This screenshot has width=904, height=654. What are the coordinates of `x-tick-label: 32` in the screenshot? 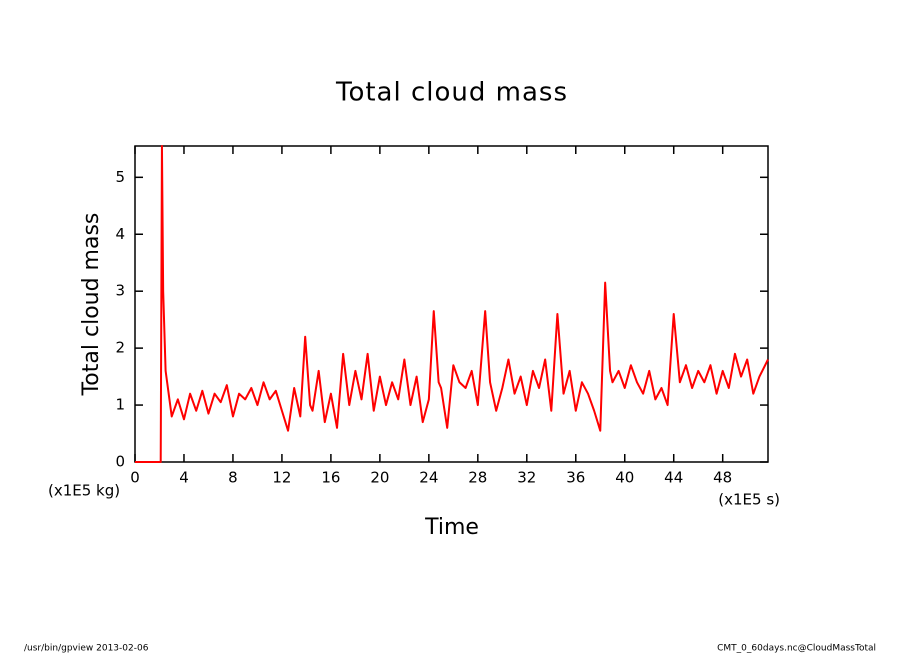 It's located at (526, 478).